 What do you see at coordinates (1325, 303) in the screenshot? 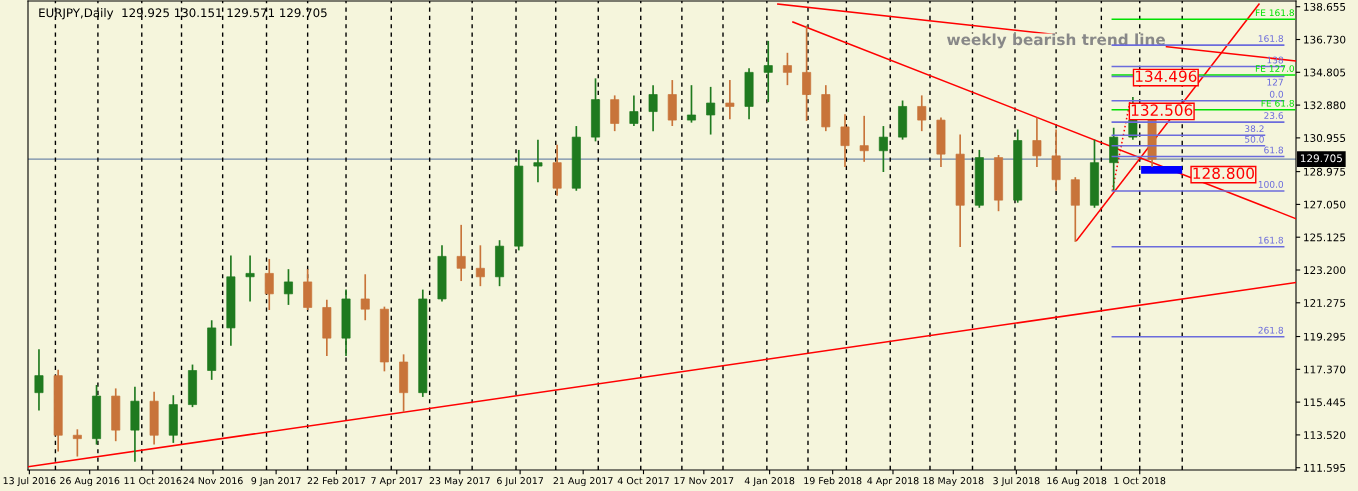
I see `y-tick-label: 121.275` at bounding box center [1325, 303].